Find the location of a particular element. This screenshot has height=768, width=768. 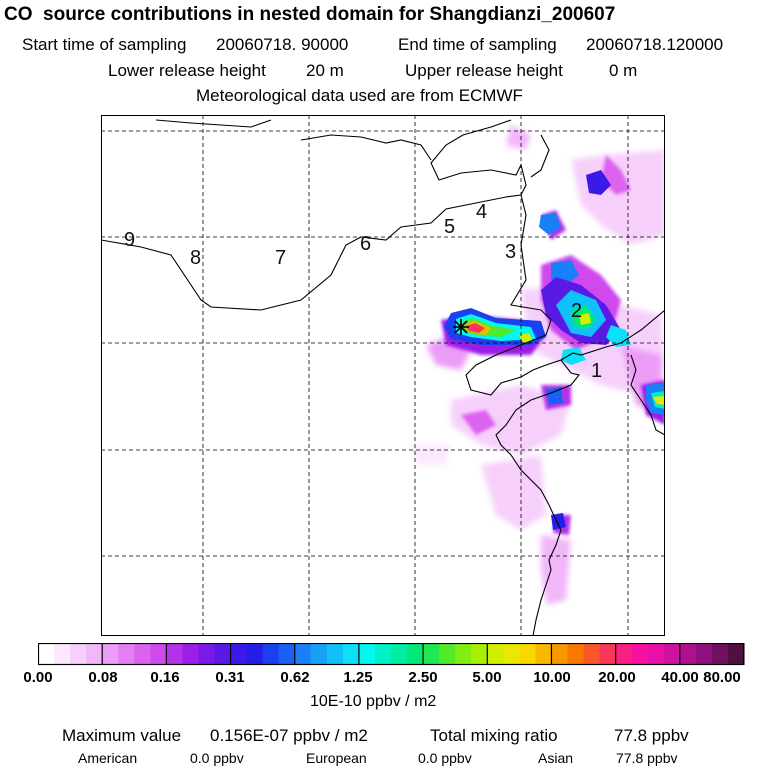

colorbar-tick-6: 2.50 is located at coordinates (423, 677).